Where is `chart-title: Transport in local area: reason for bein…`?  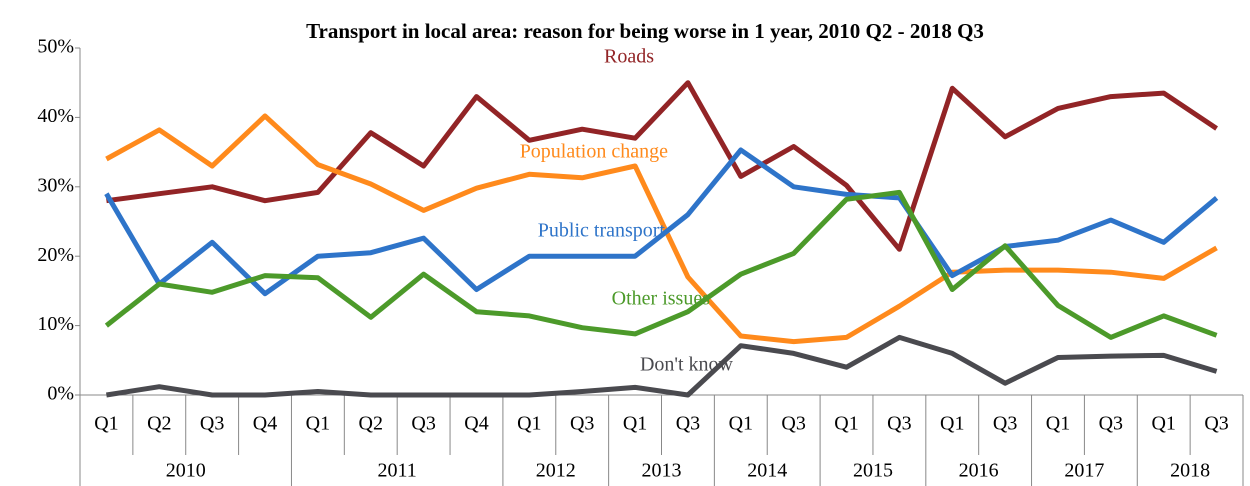
chart-title: Transport in local area: reason for bein… is located at coordinates (645, 31).